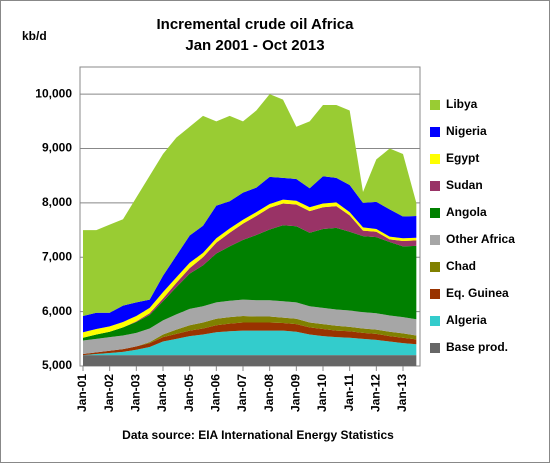  What do you see at coordinates (82, 393) in the screenshot?
I see `x-tick-label: Jan-01` at bounding box center [82, 393].